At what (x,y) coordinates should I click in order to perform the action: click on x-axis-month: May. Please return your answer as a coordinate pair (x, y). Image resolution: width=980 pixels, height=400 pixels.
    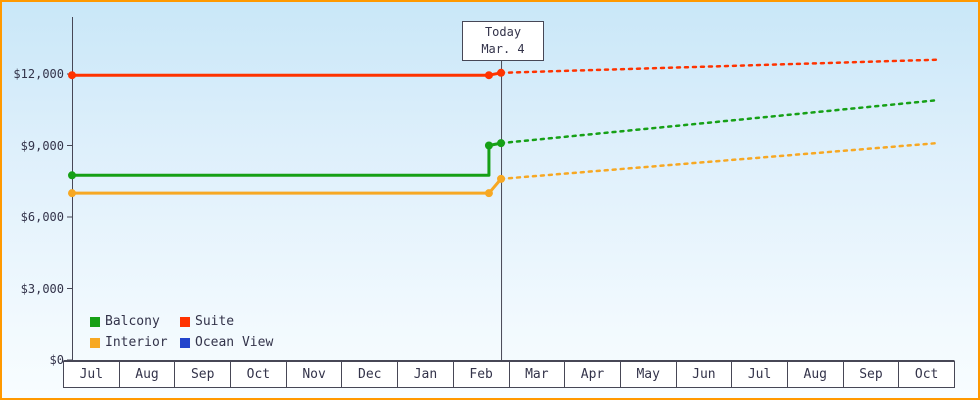
    Looking at the image, I should click on (648, 374).